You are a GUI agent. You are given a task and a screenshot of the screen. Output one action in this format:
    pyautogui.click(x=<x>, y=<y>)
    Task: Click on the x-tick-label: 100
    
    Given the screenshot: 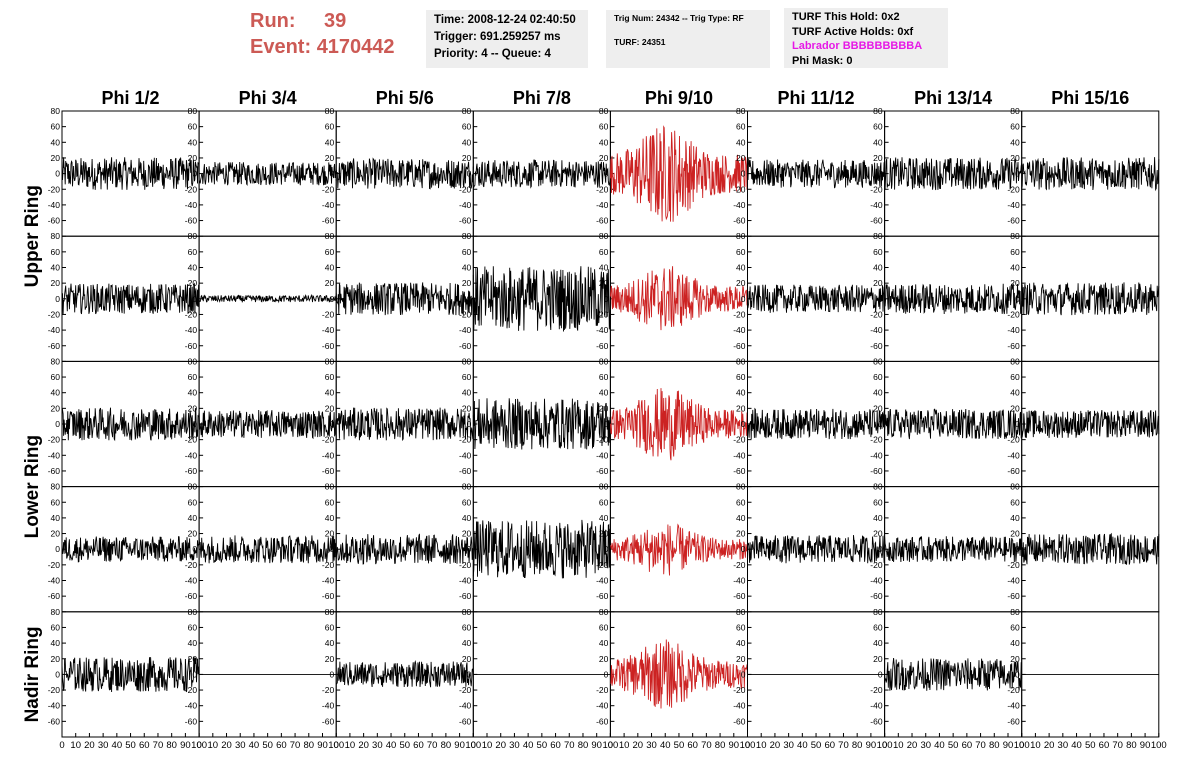 What is the action you would take?
    pyautogui.click(x=885, y=745)
    